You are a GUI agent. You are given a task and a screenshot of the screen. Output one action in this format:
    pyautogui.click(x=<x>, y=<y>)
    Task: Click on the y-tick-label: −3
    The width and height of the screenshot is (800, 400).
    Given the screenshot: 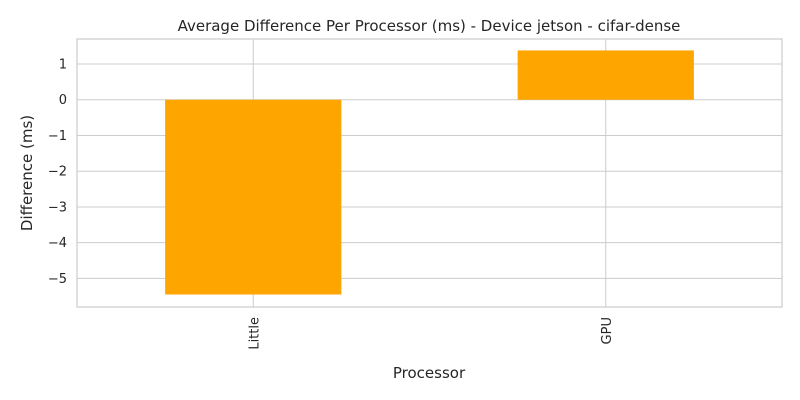 What is the action you would take?
    pyautogui.click(x=57, y=207)
    